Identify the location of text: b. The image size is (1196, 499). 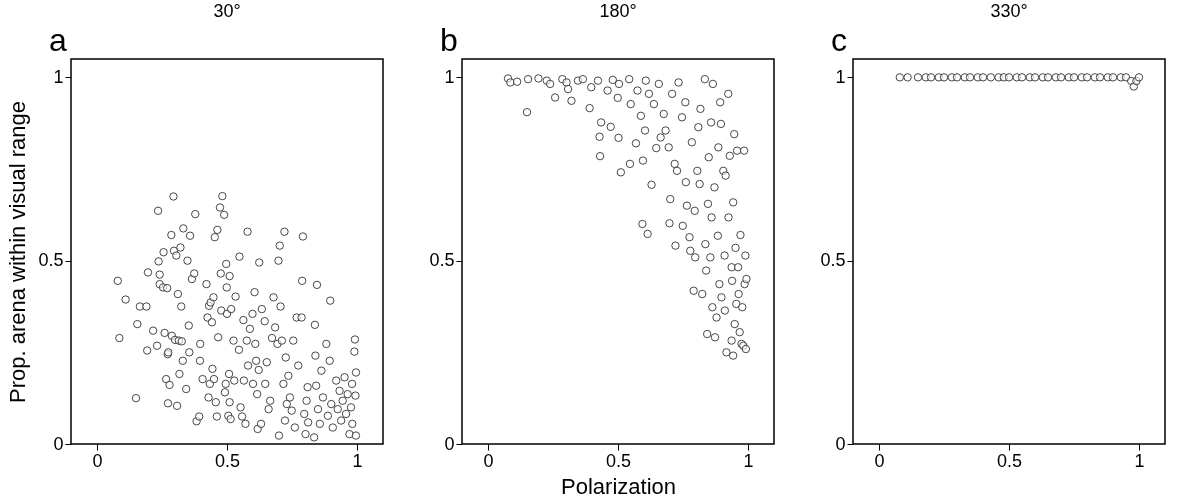
(449, 40).